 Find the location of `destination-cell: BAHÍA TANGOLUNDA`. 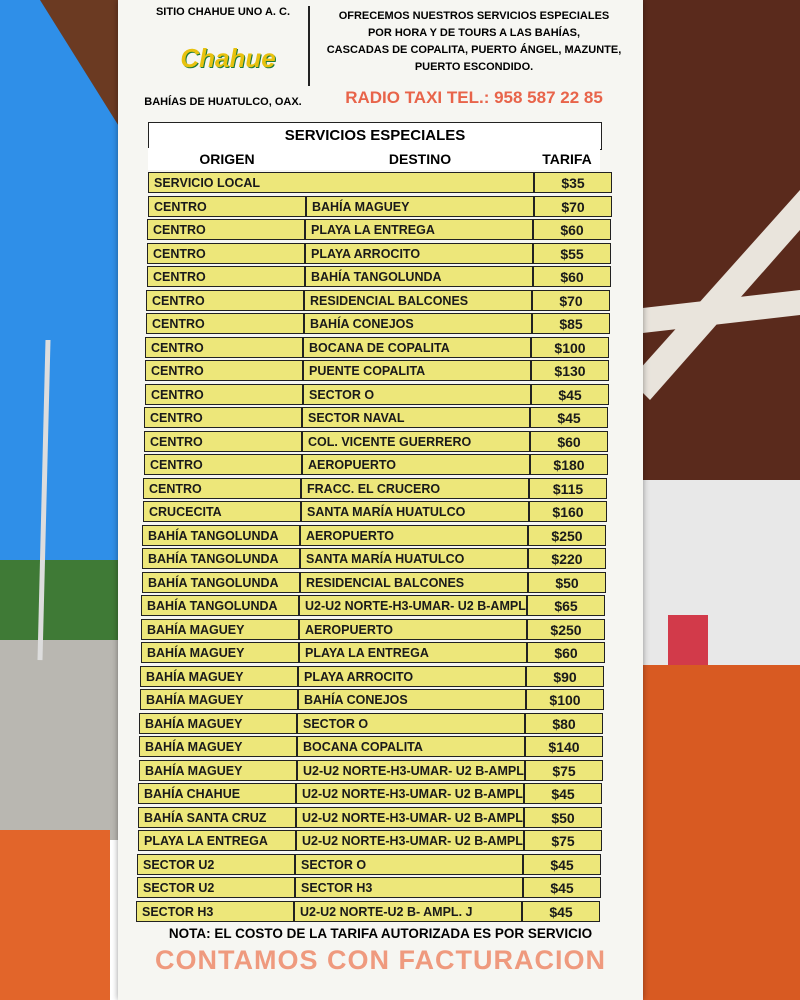

destination-cell: BAHÍA TANGOLUNDA is located at coordinates (419, 276).